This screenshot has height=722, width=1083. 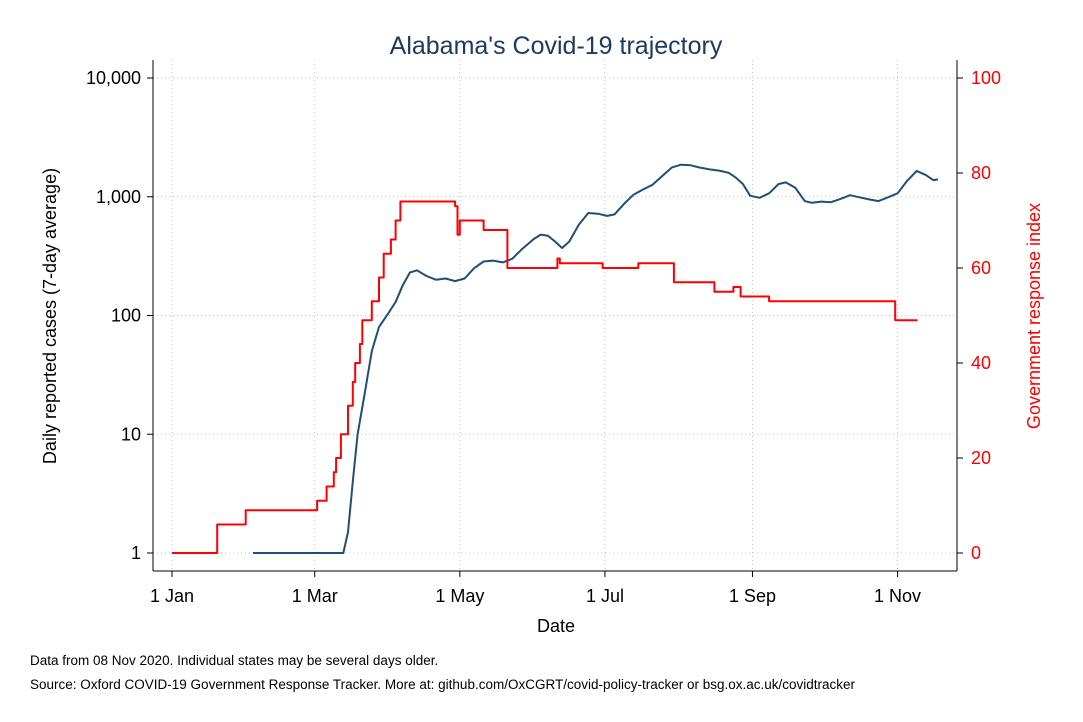 What do you see at coordinates (897, 596) in the screenshot?
I see `x-tick-label: 1 Nov` at bounding box center [897, 596].